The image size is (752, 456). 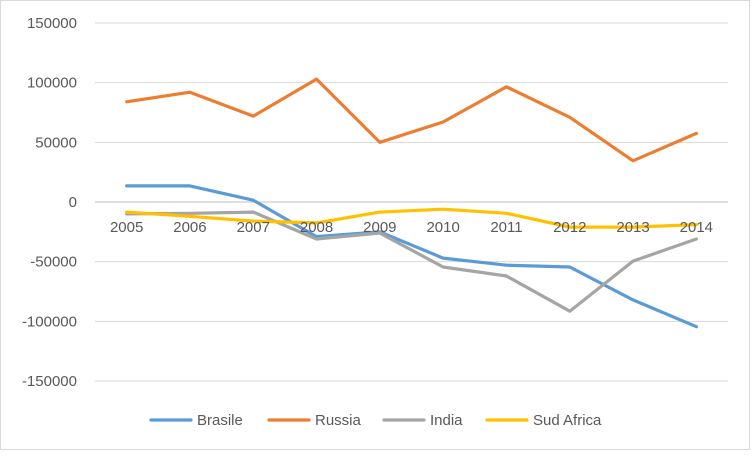 What do you see at coordinates (376, 420) in the screenshot?
I see `legend: Brasile Russia India Sud Africa` at bounding box center [376, 420].